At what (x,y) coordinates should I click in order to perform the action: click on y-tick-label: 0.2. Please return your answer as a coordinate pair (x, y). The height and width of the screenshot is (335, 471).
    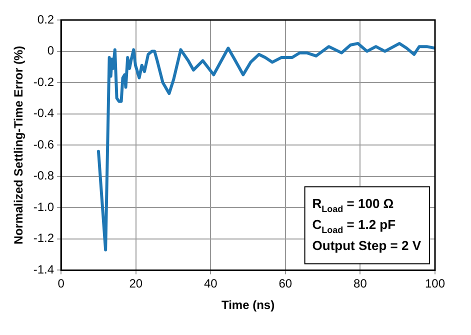
    Looking at the image, I should click on (45, 19).